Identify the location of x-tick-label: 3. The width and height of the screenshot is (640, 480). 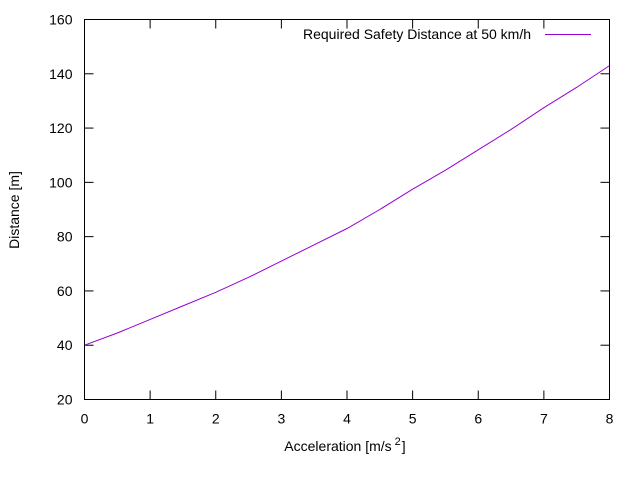
(281, 419).